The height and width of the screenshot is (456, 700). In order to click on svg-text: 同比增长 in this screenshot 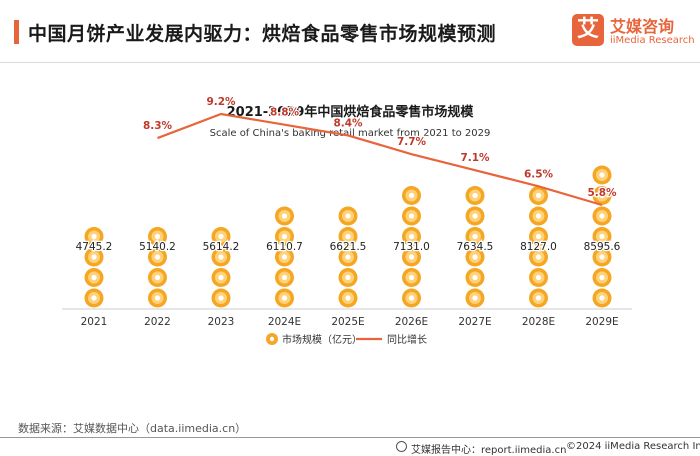, I will do `click(407, 339)`.